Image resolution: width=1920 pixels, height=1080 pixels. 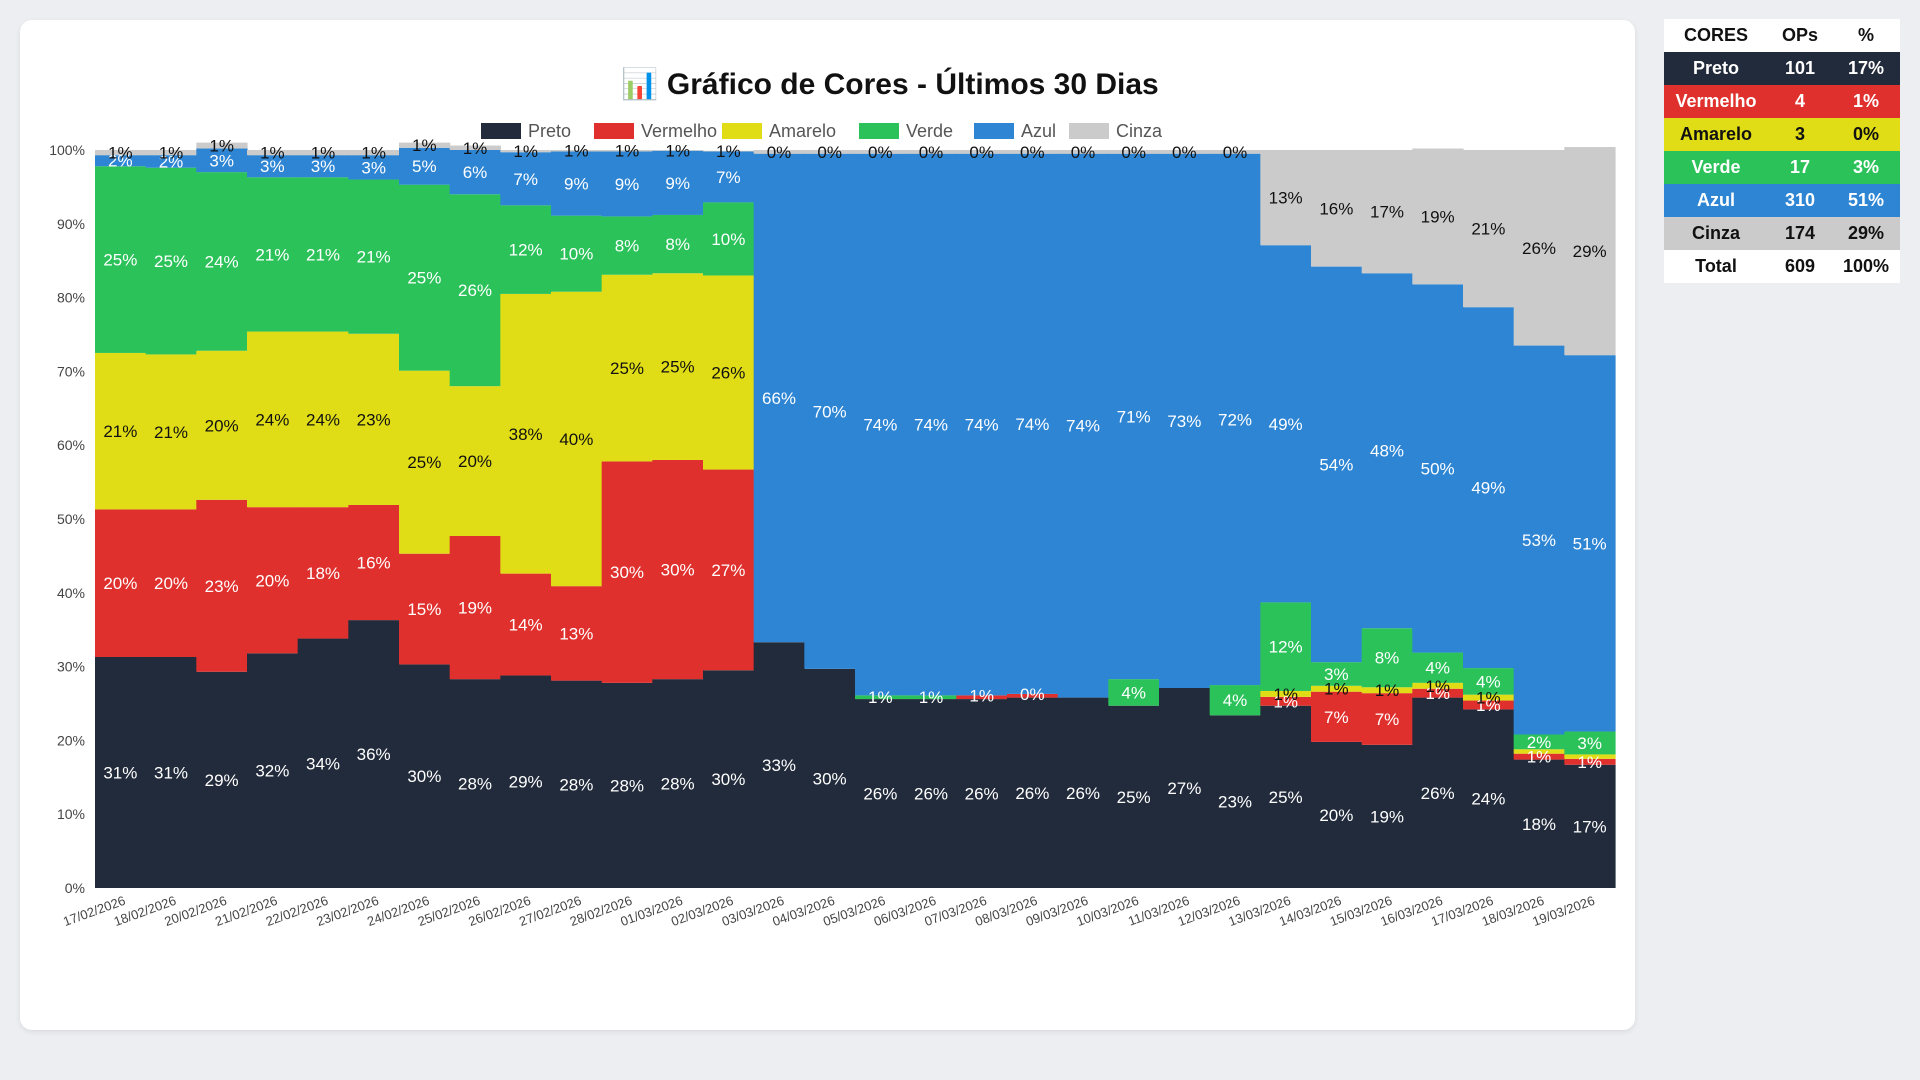 I want to click on header-cores: CORES, so click(x=1716, y=35).